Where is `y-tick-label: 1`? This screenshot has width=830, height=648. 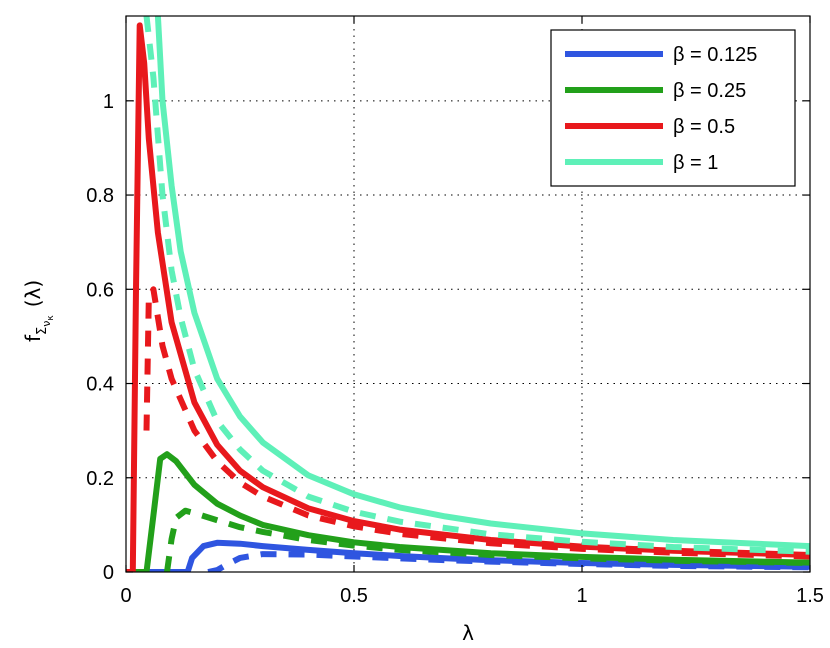
y-tick-label: 1 is located at coordinates (108, 102).